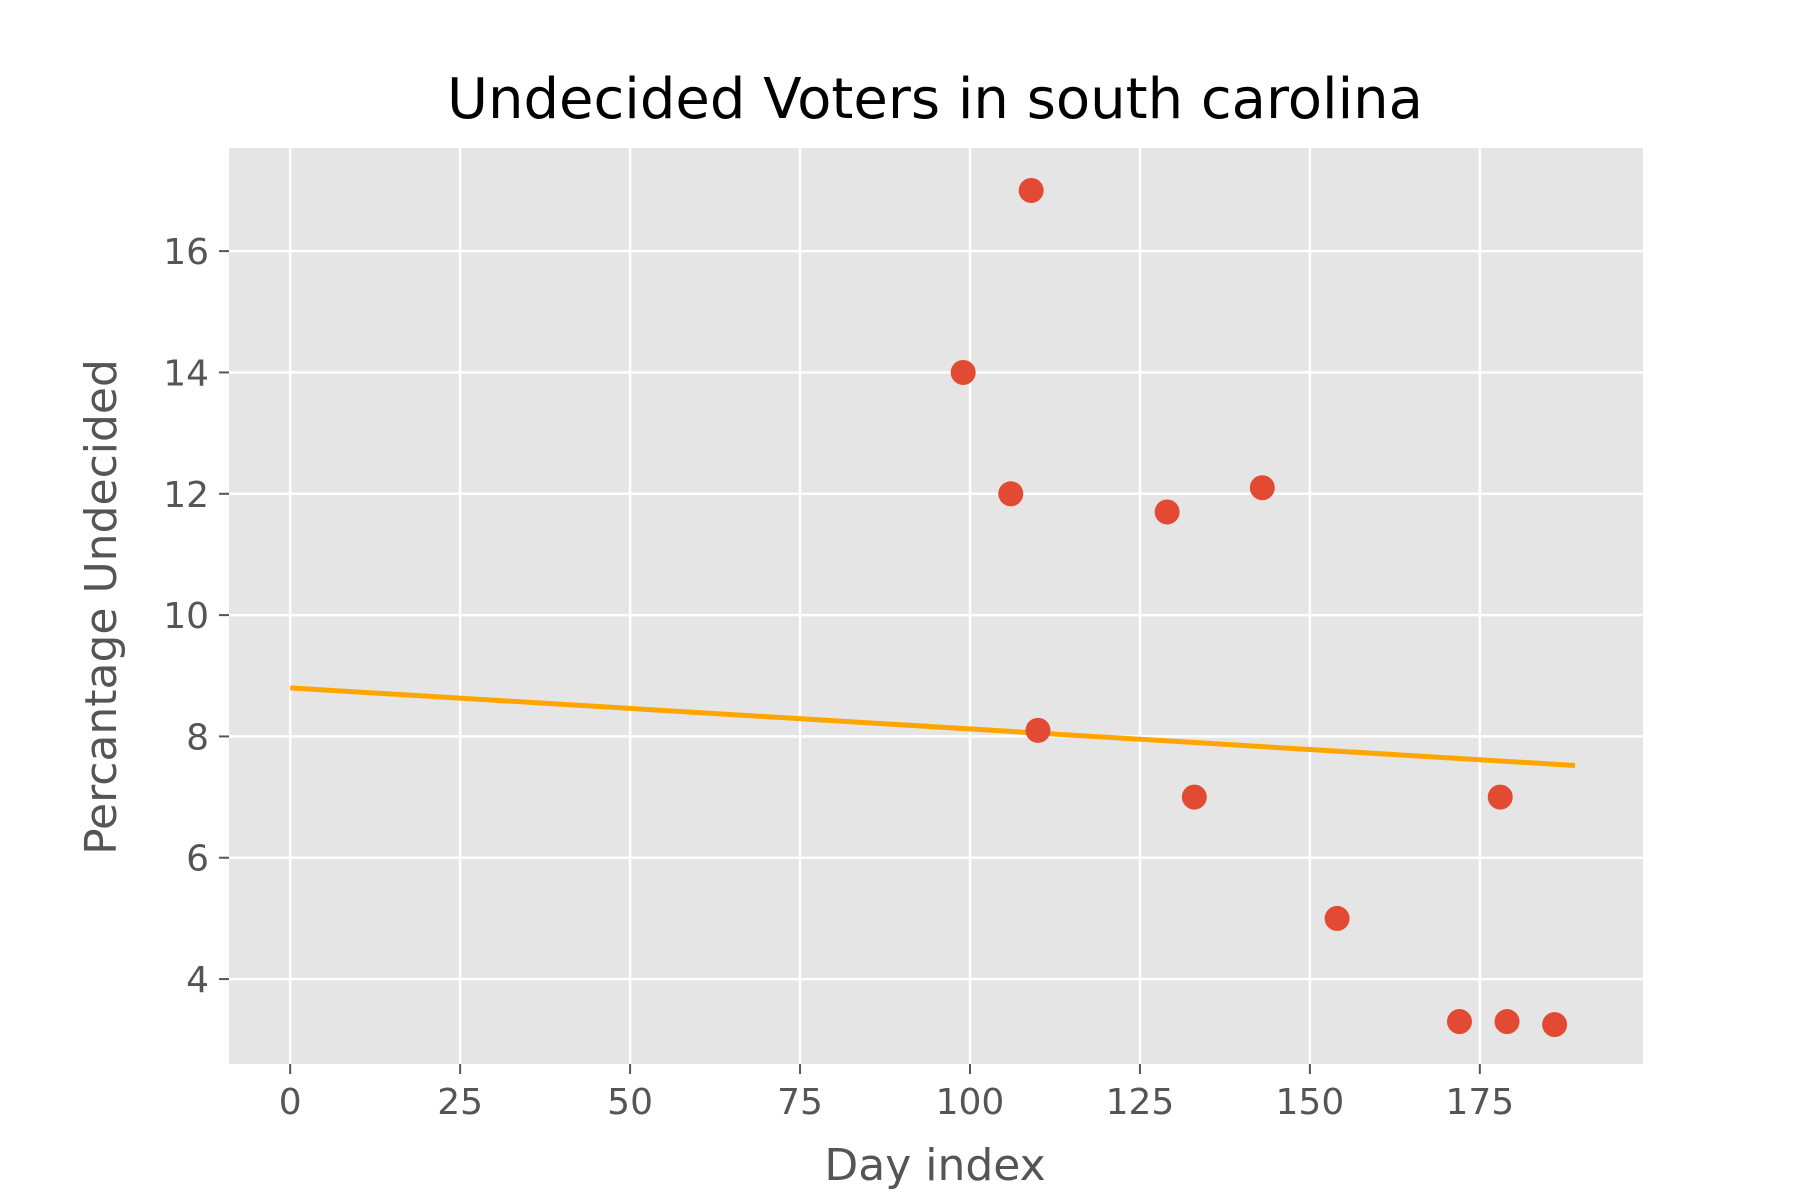 Image resolution: width=1800 pixels, height=1200 pixels. I want to click on trend-line-layer, so click(933, 726).